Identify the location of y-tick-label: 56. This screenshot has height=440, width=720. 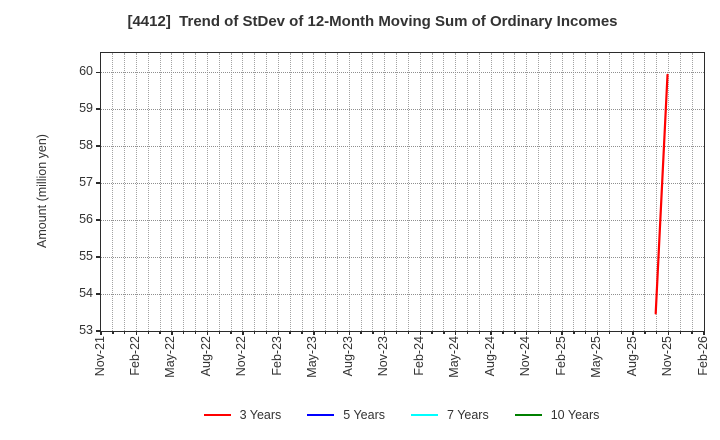
(86, 219).